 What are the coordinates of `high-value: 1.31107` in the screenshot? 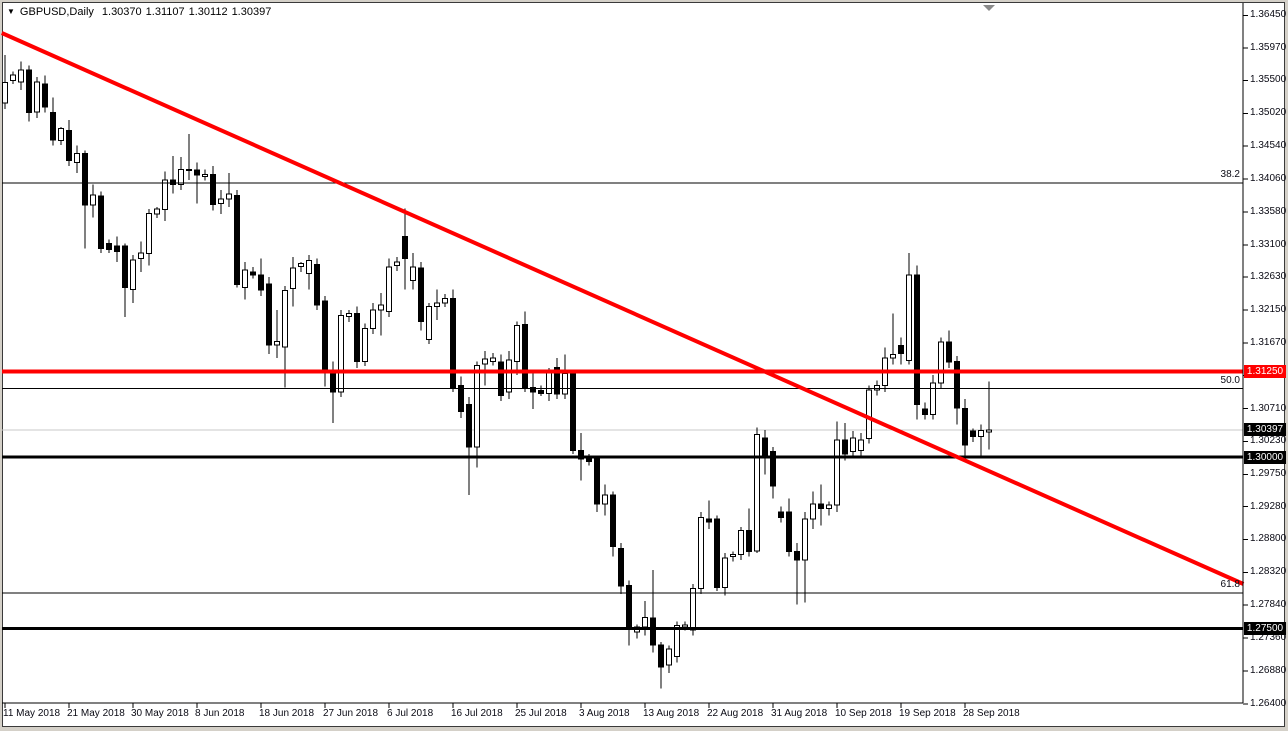 It's located at (165, 12).